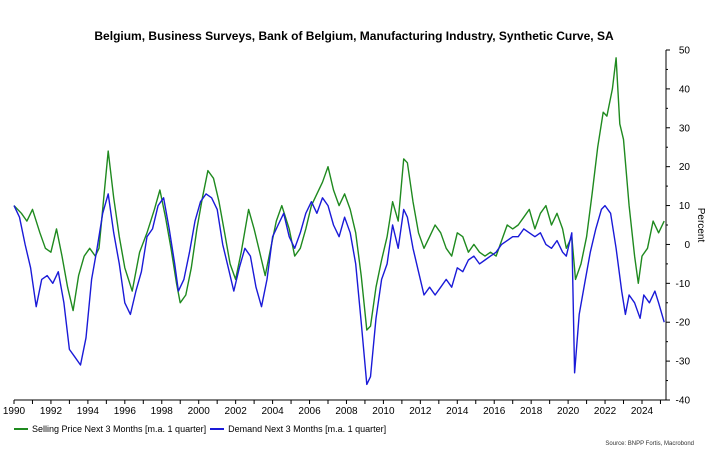  Describe the element at coordinates (494, 411) in the screenshot. I see `x-tick-label: 2016` at that location.